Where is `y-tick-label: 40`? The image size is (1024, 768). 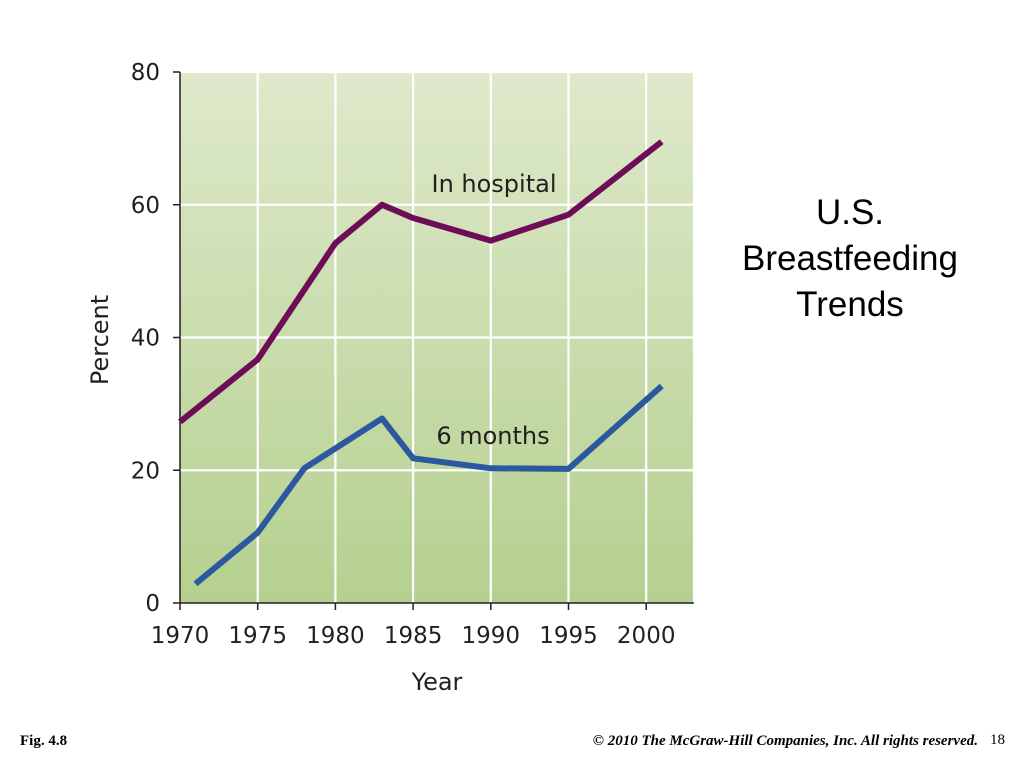 y-tick-label: 40 is located at coordinates (145, 339).